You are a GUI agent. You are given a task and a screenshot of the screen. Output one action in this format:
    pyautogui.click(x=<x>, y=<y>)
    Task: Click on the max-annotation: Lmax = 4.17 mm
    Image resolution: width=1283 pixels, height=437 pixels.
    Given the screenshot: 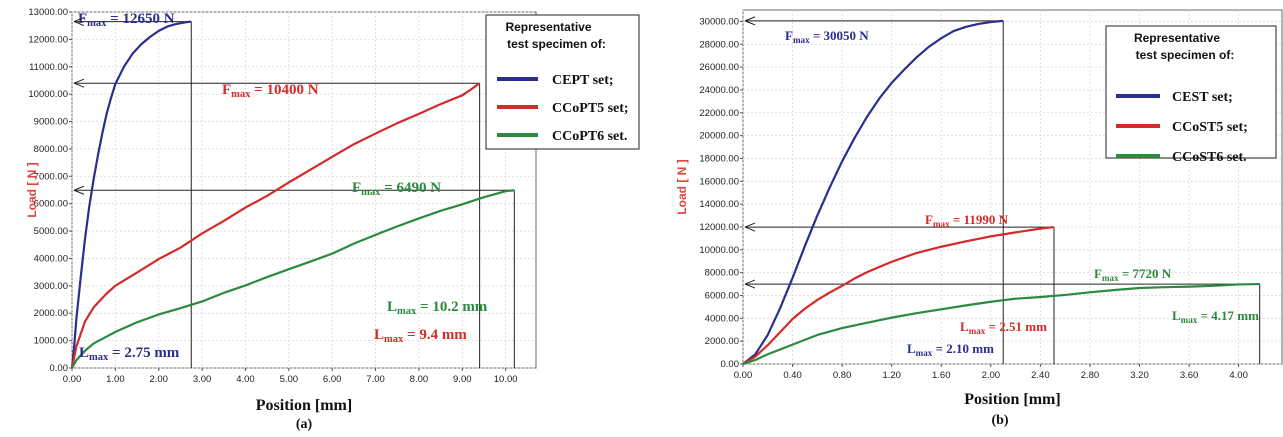 What is the action you would take?
    pyautogui.click(x=1215, y=316)
    